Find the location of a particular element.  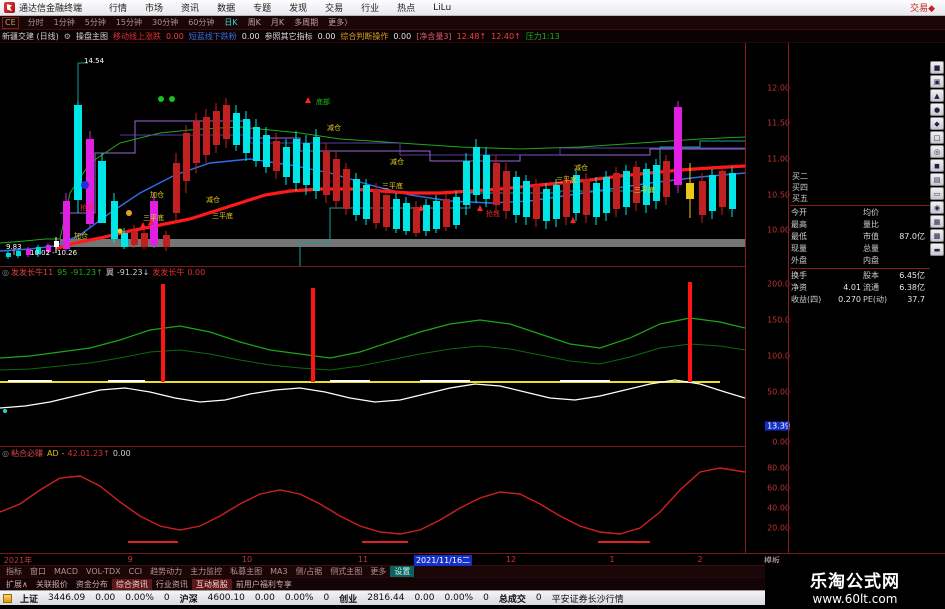

index-1-name: 沪深 is located at coordinates (188, 599).